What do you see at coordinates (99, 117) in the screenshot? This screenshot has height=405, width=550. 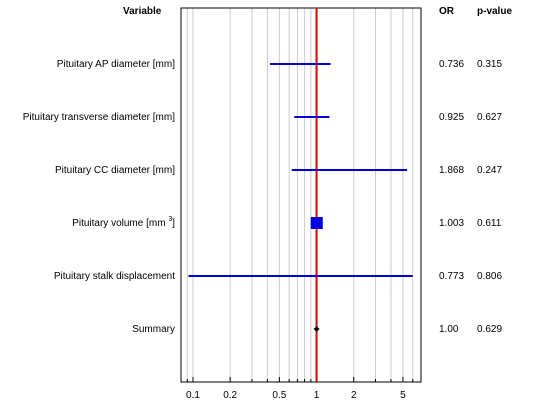 I see `row-label: Pituitary transverse diameter [mm]` at bounding box center [99, 117].